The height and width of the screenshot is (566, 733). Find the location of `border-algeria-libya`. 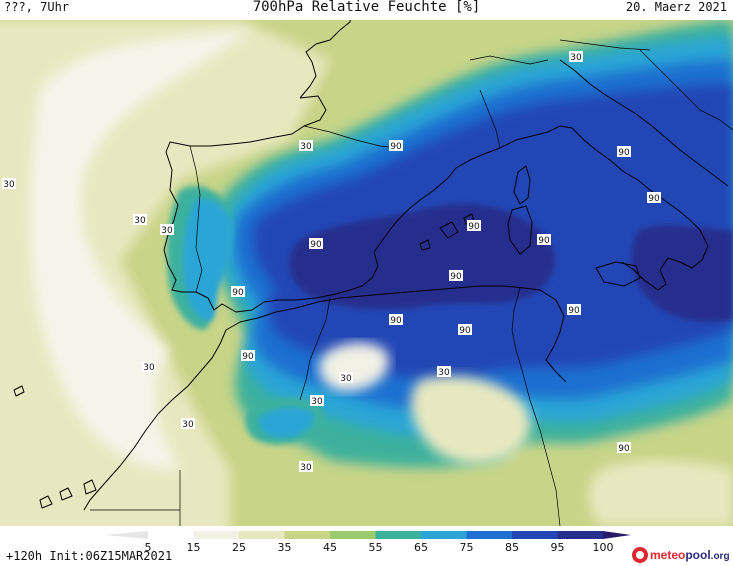

border-algeria-libya is located at coordinates (541, 447).